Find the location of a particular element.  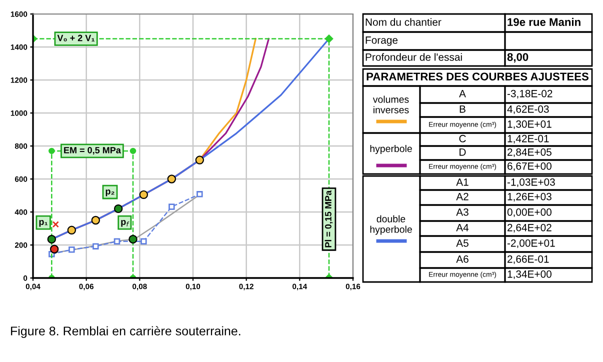

text: 6,67E+00 is located at coordinates (530, 167).